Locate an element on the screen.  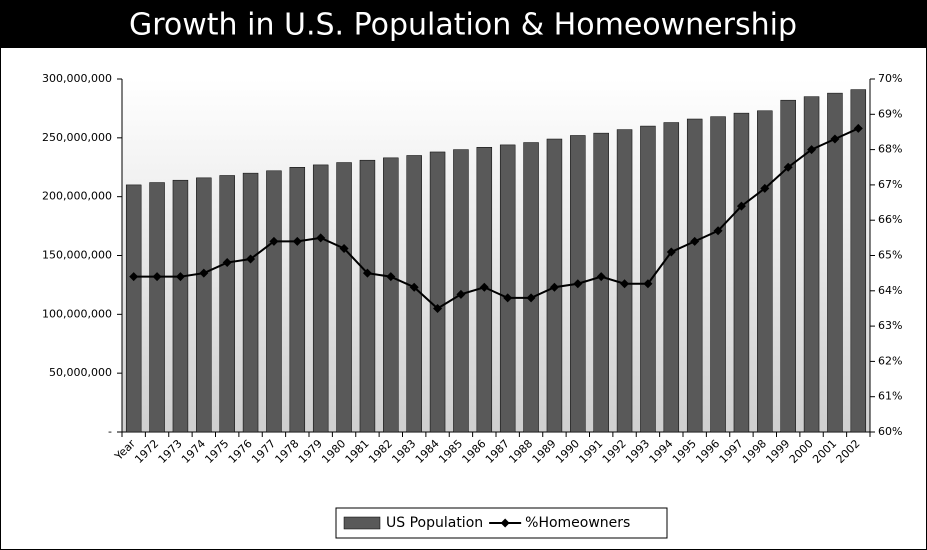
y-tick-label: - is located at coordinates (110, 431).